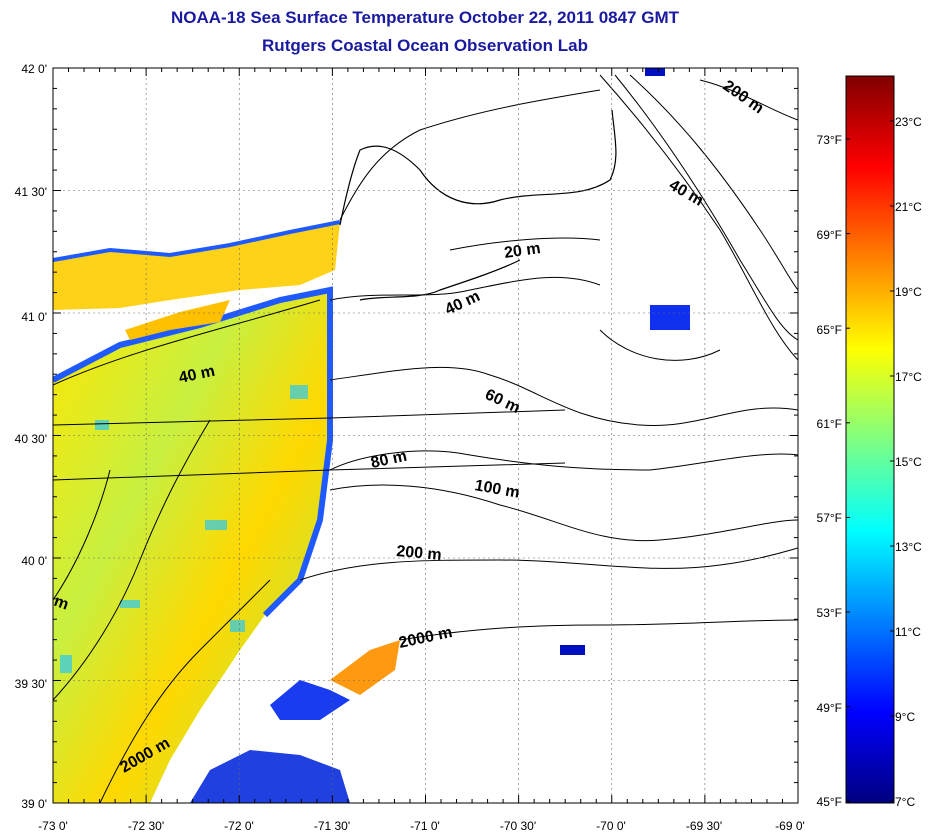 The height and width of the screenshot is (840, 928). I want to click on celsius-label: 23°C, so click(908, 122).